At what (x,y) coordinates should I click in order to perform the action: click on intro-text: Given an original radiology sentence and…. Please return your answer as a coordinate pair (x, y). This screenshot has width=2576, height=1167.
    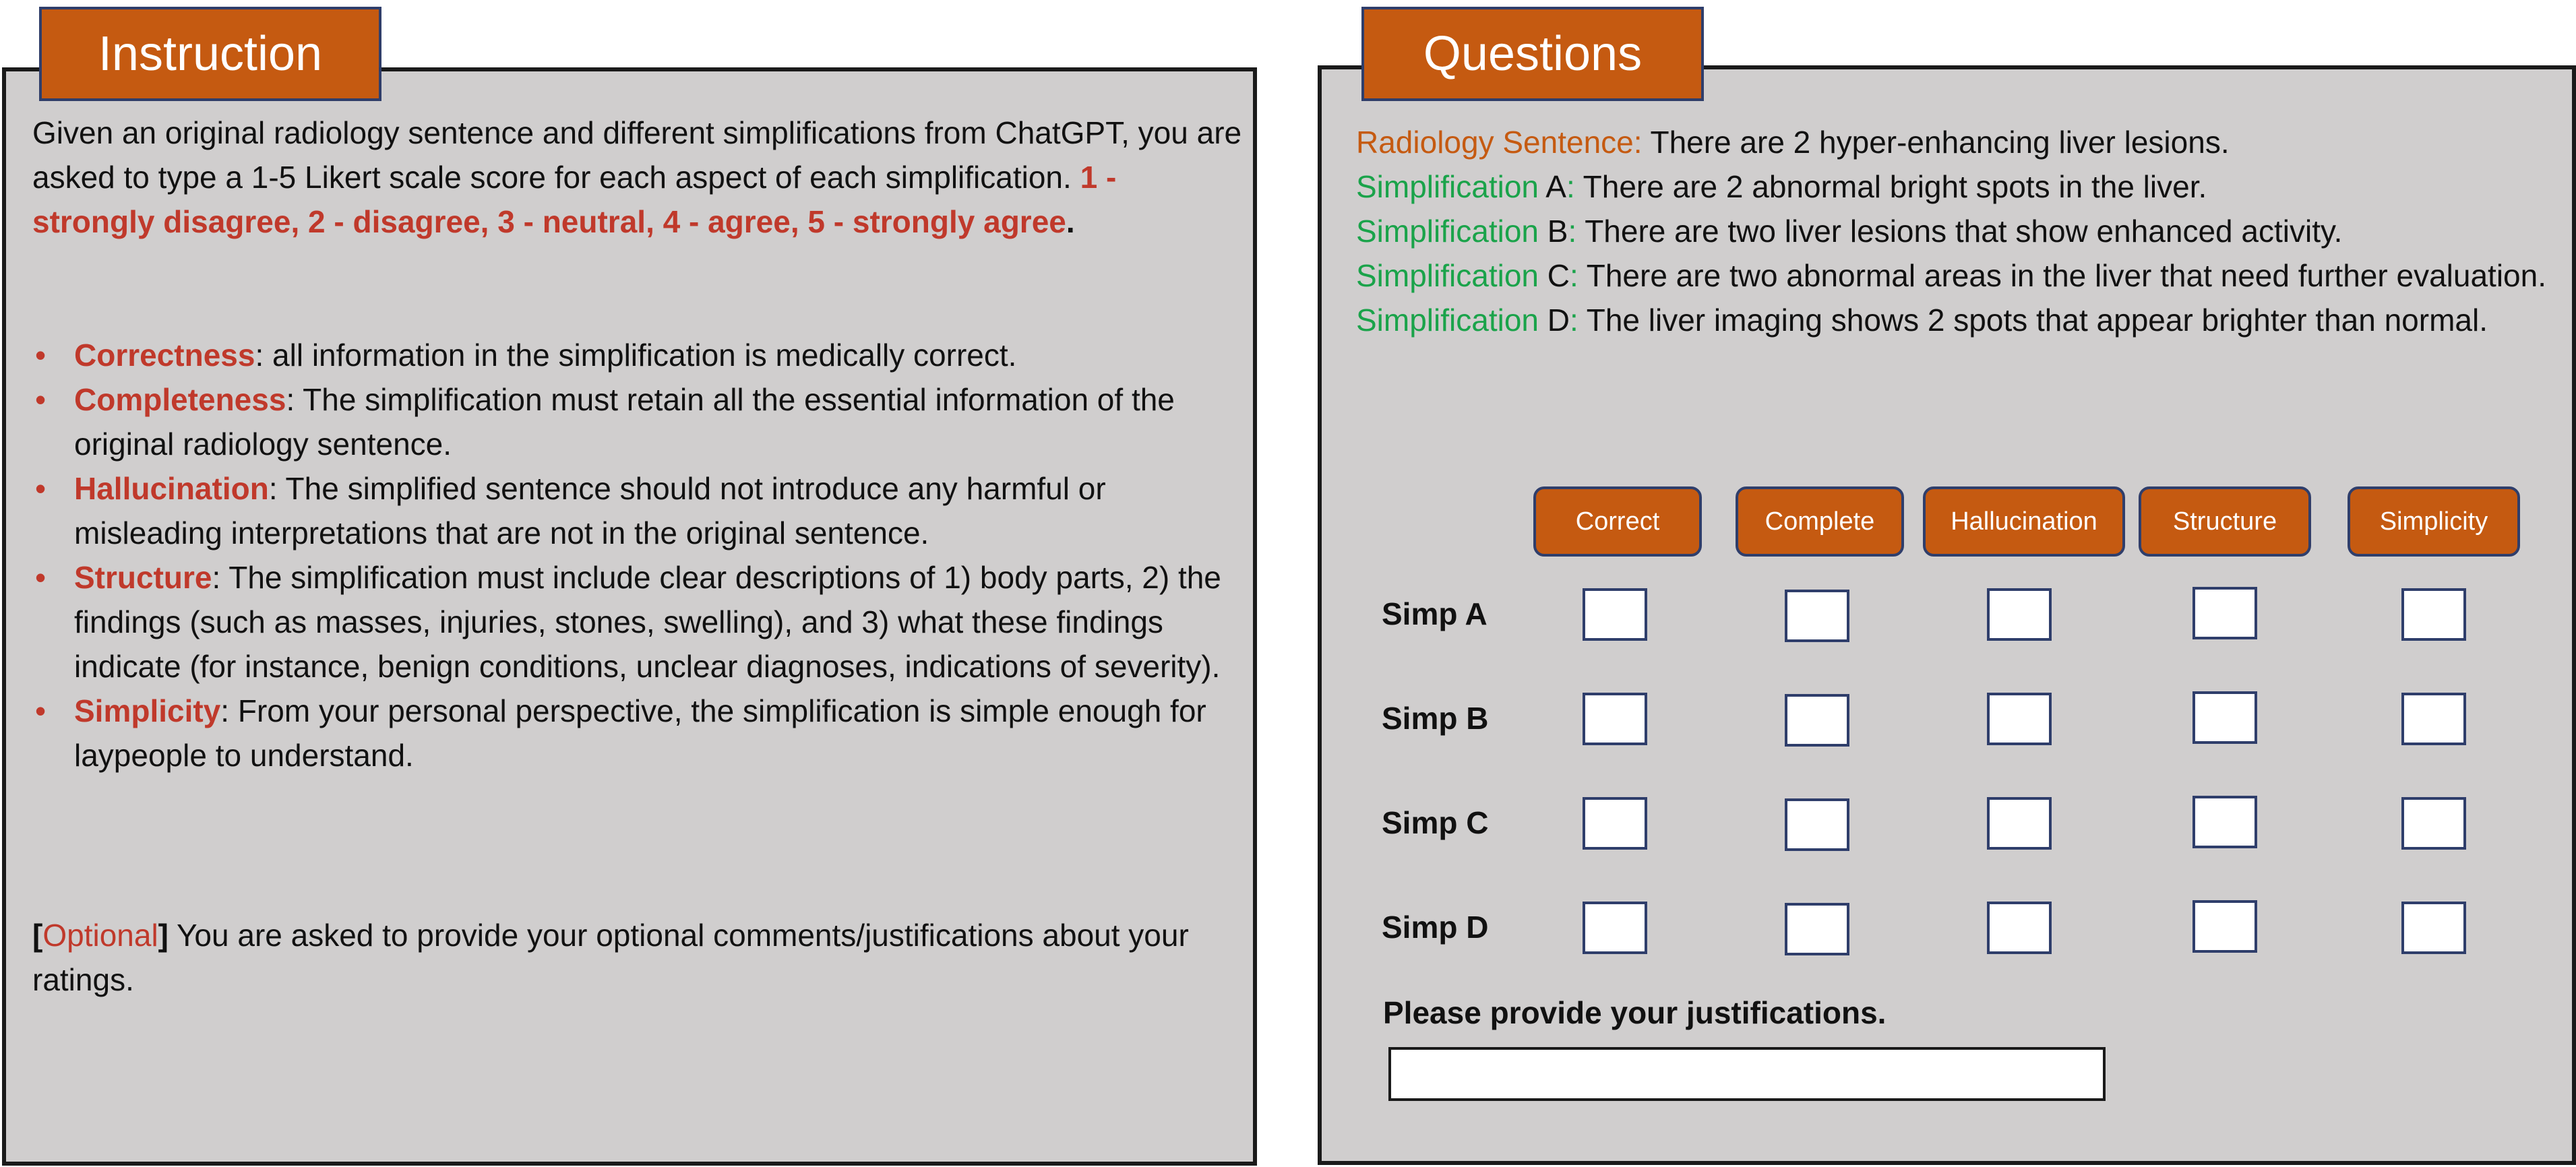
    Looking at the image, I should click on (637, 155).